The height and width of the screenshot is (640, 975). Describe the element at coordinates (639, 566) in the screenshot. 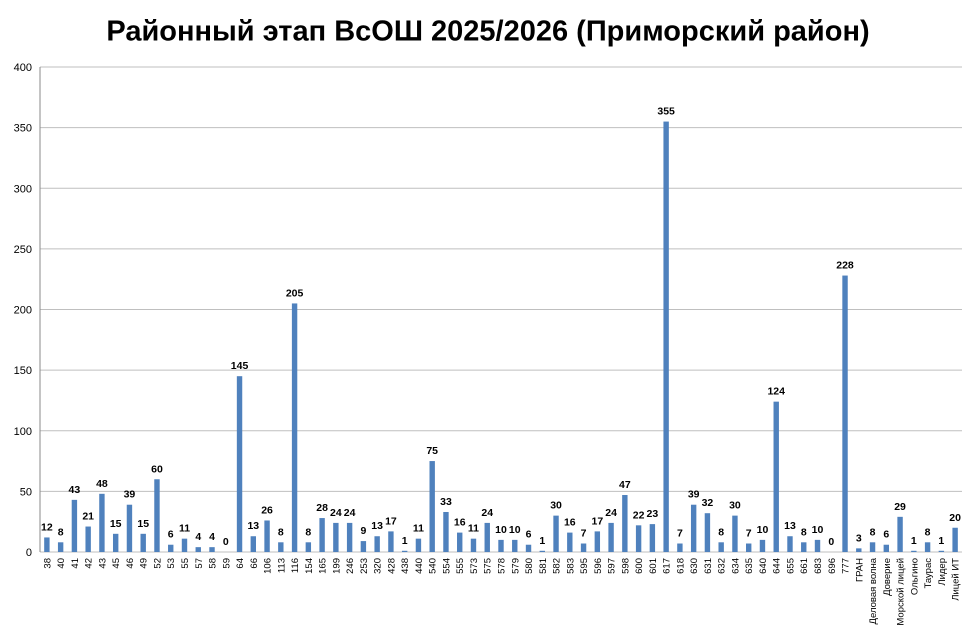

I see `x-tick-label: 600` at that location.